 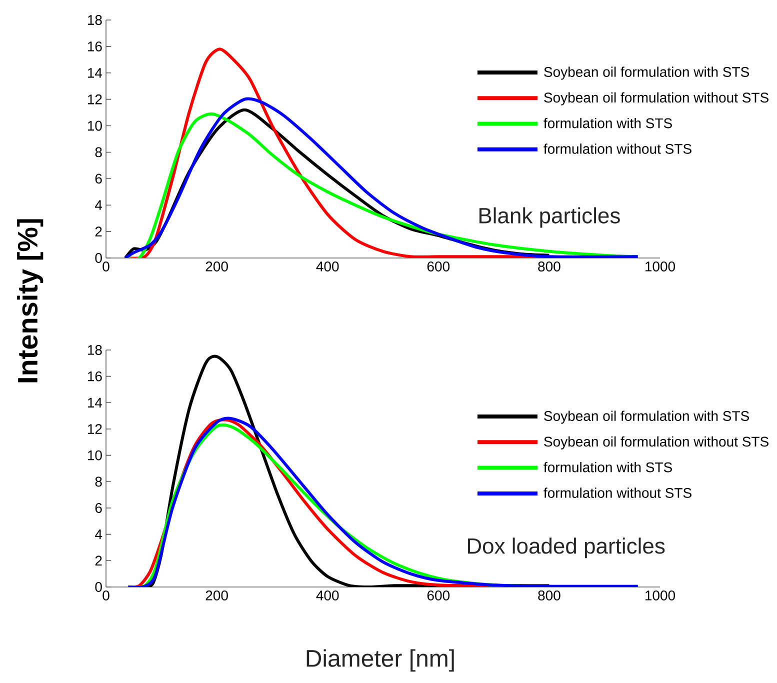 I want to click on annotation: Blank particles, so click(x=549, y=217).